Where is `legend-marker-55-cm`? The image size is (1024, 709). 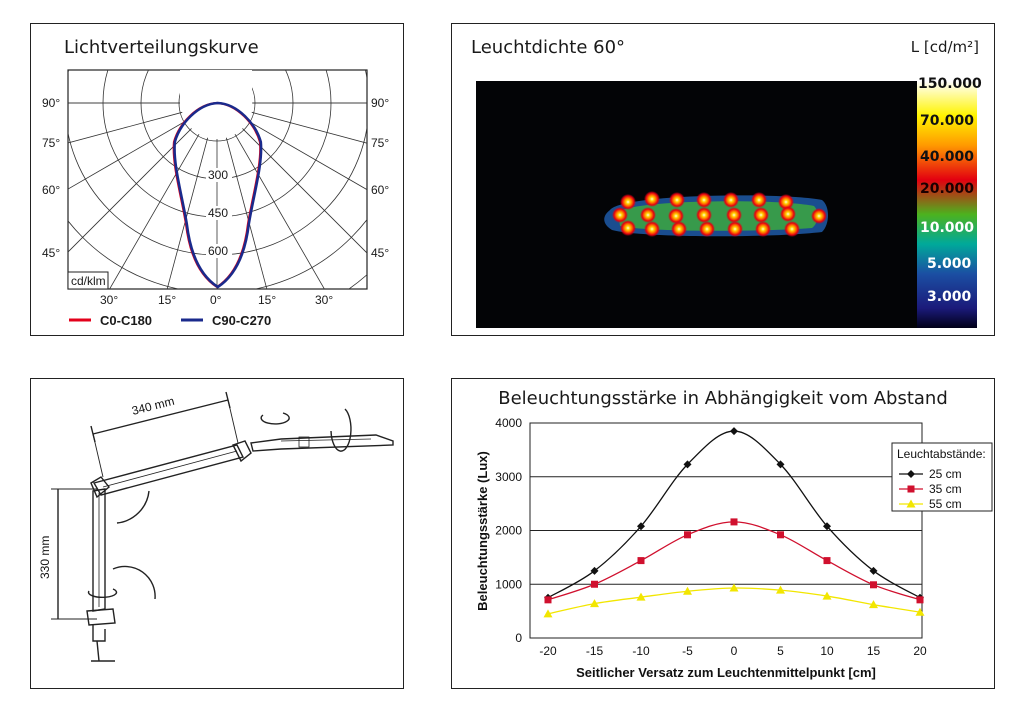
legend-marker-55-cm is located at coordinates (911, 503).